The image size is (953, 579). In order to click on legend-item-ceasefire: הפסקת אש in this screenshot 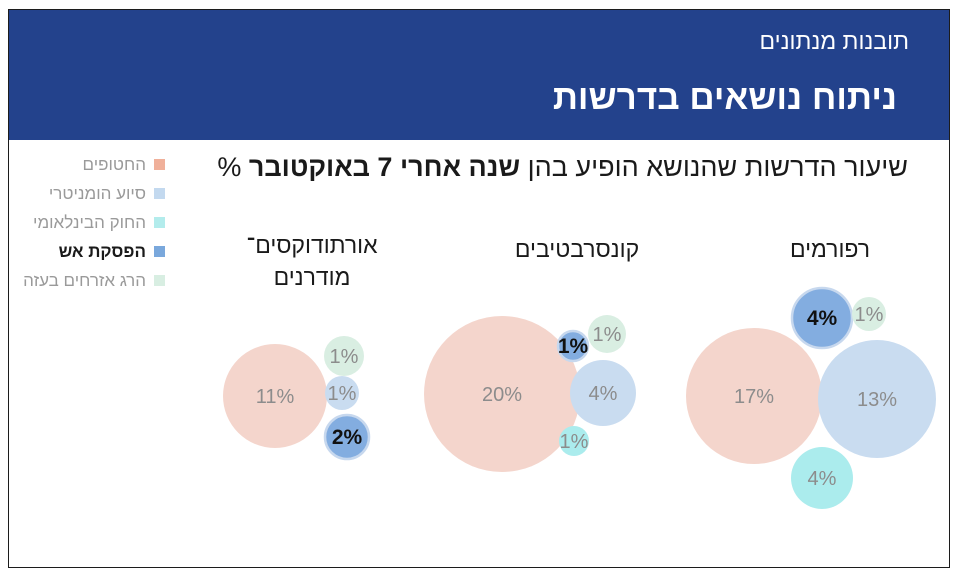, I will do `click(87, 251)`.